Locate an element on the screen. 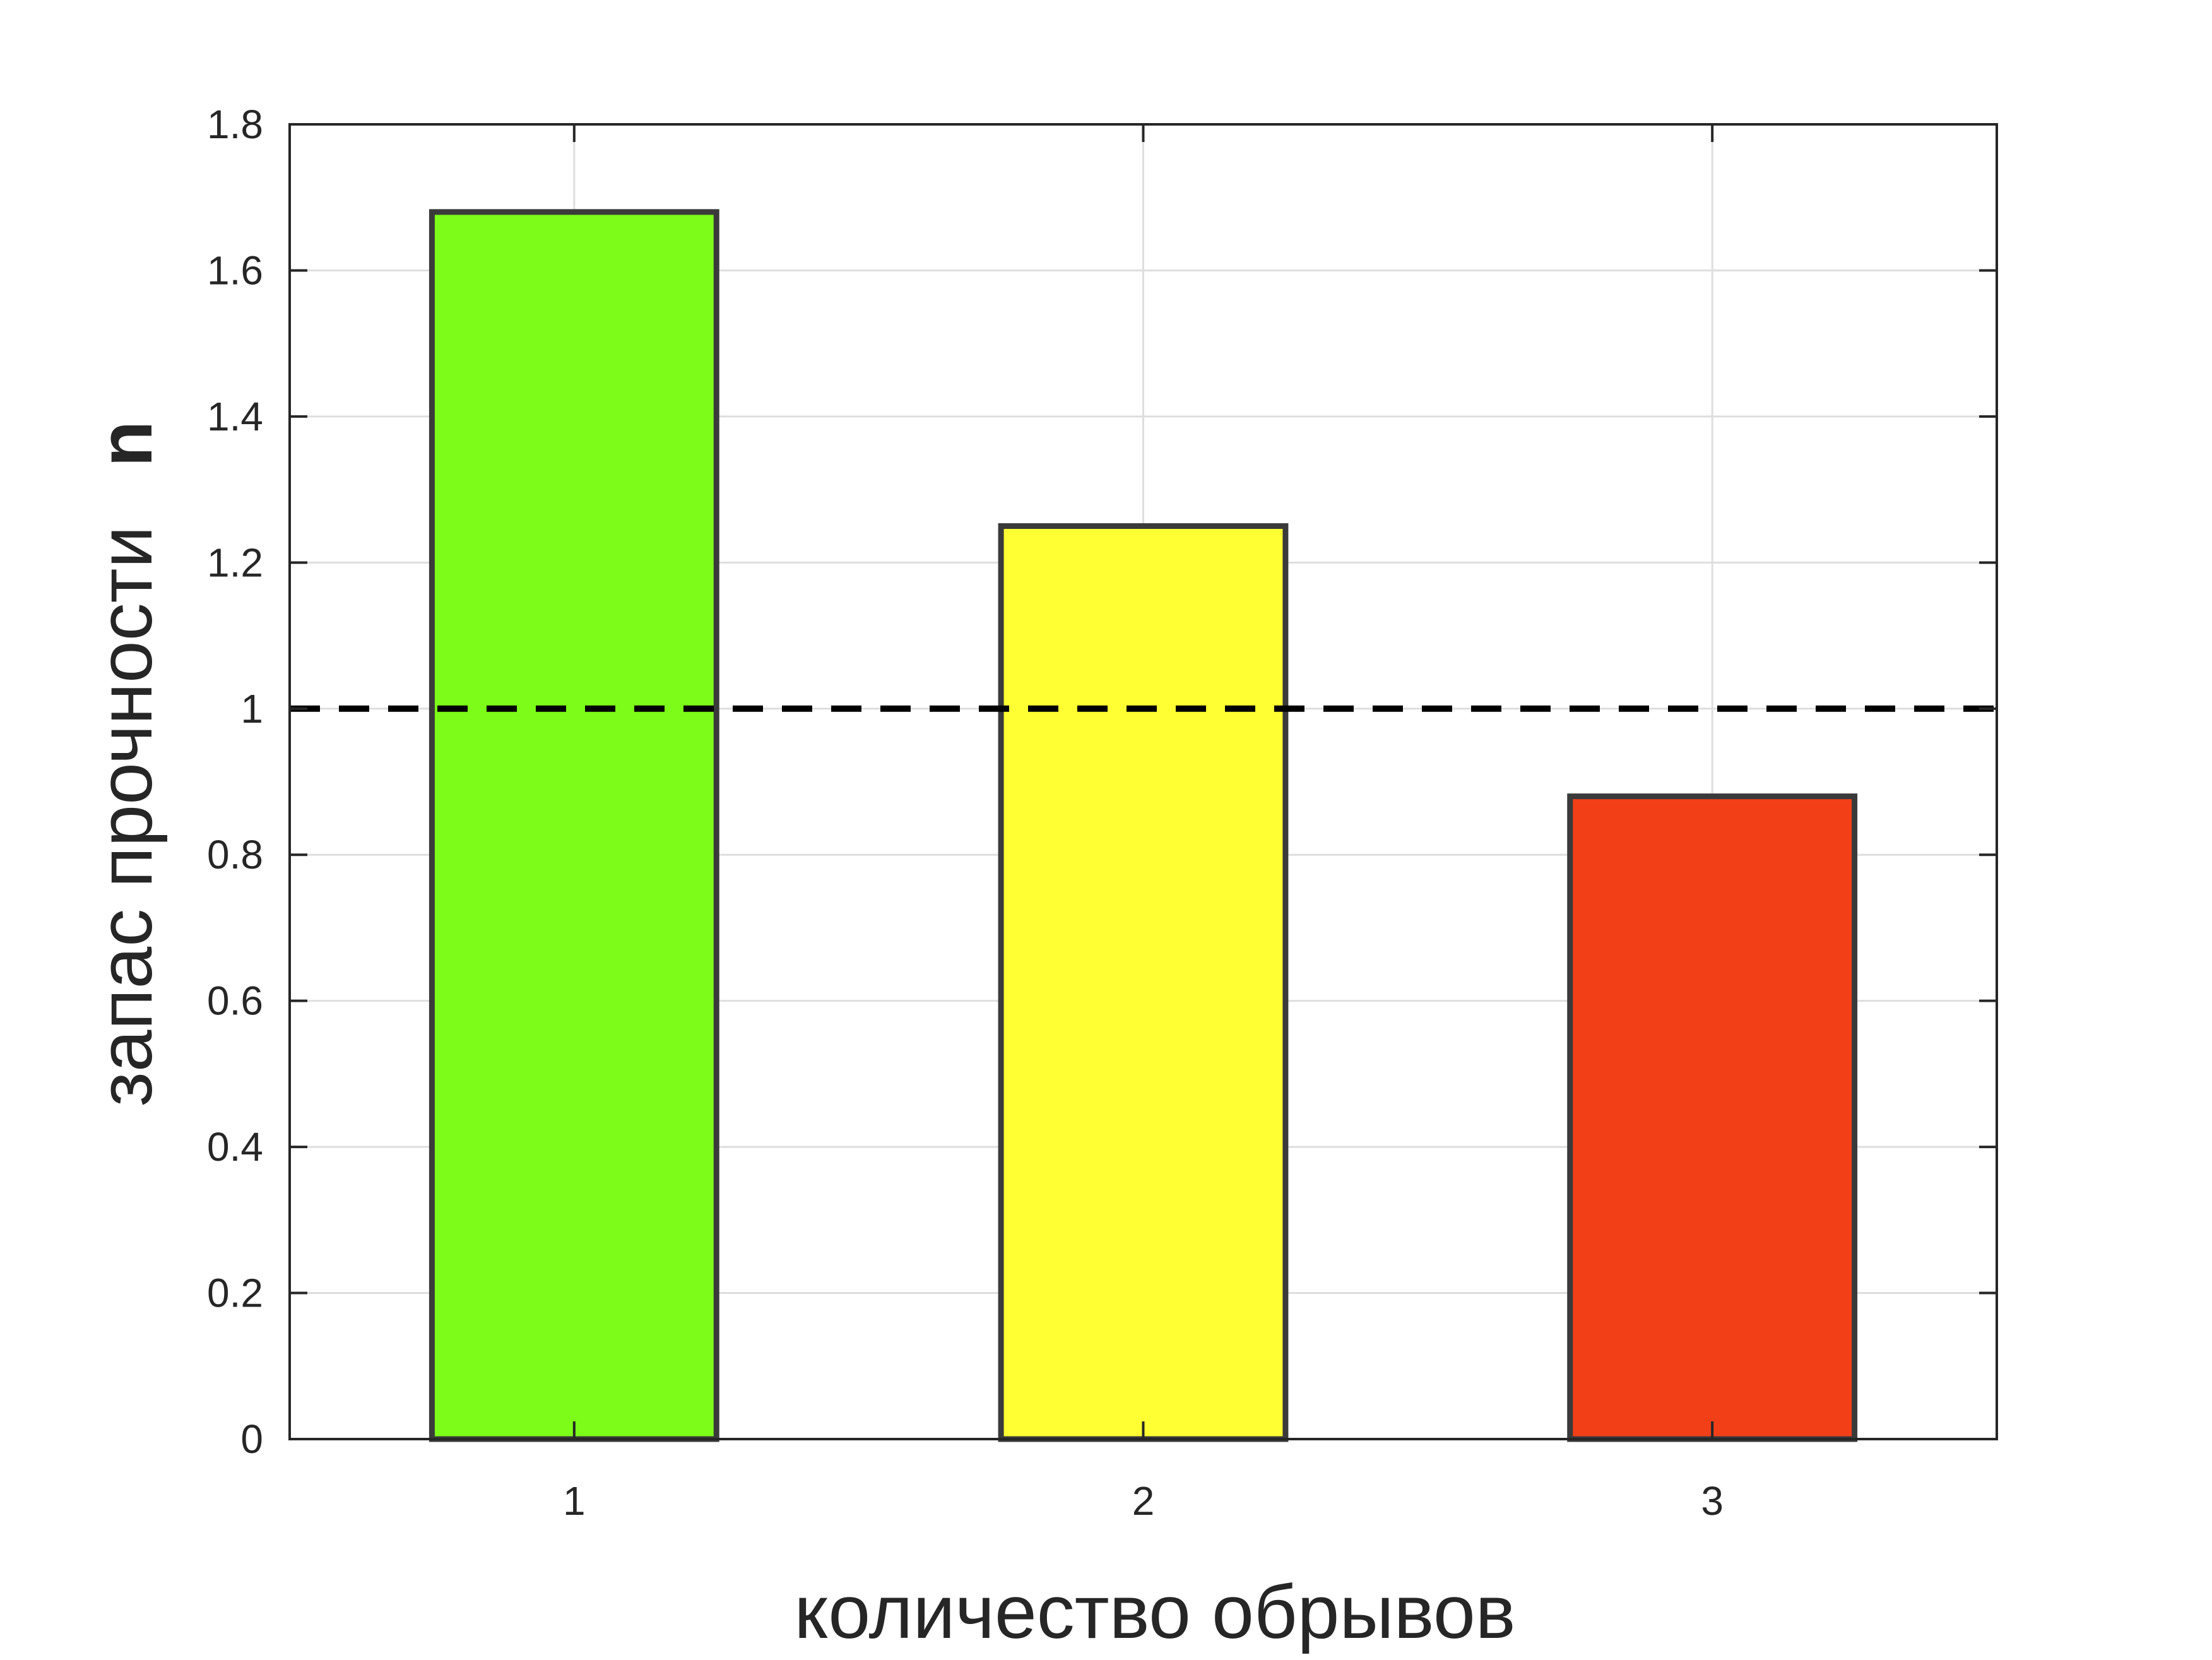  x-axis-title: количество обрывов is located at coordinates (1154, 1612).